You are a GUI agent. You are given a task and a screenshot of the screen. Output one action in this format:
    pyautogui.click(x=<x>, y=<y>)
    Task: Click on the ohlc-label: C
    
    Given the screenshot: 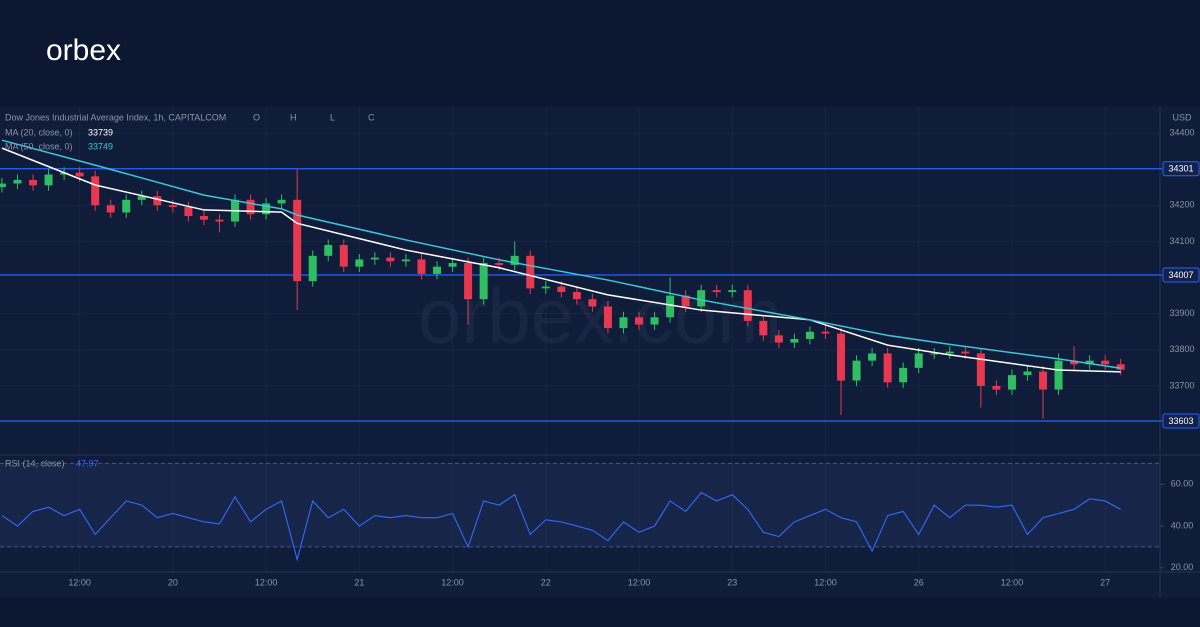 What is the action you would take?
    pyautogui.click(x=371, y=117)
    